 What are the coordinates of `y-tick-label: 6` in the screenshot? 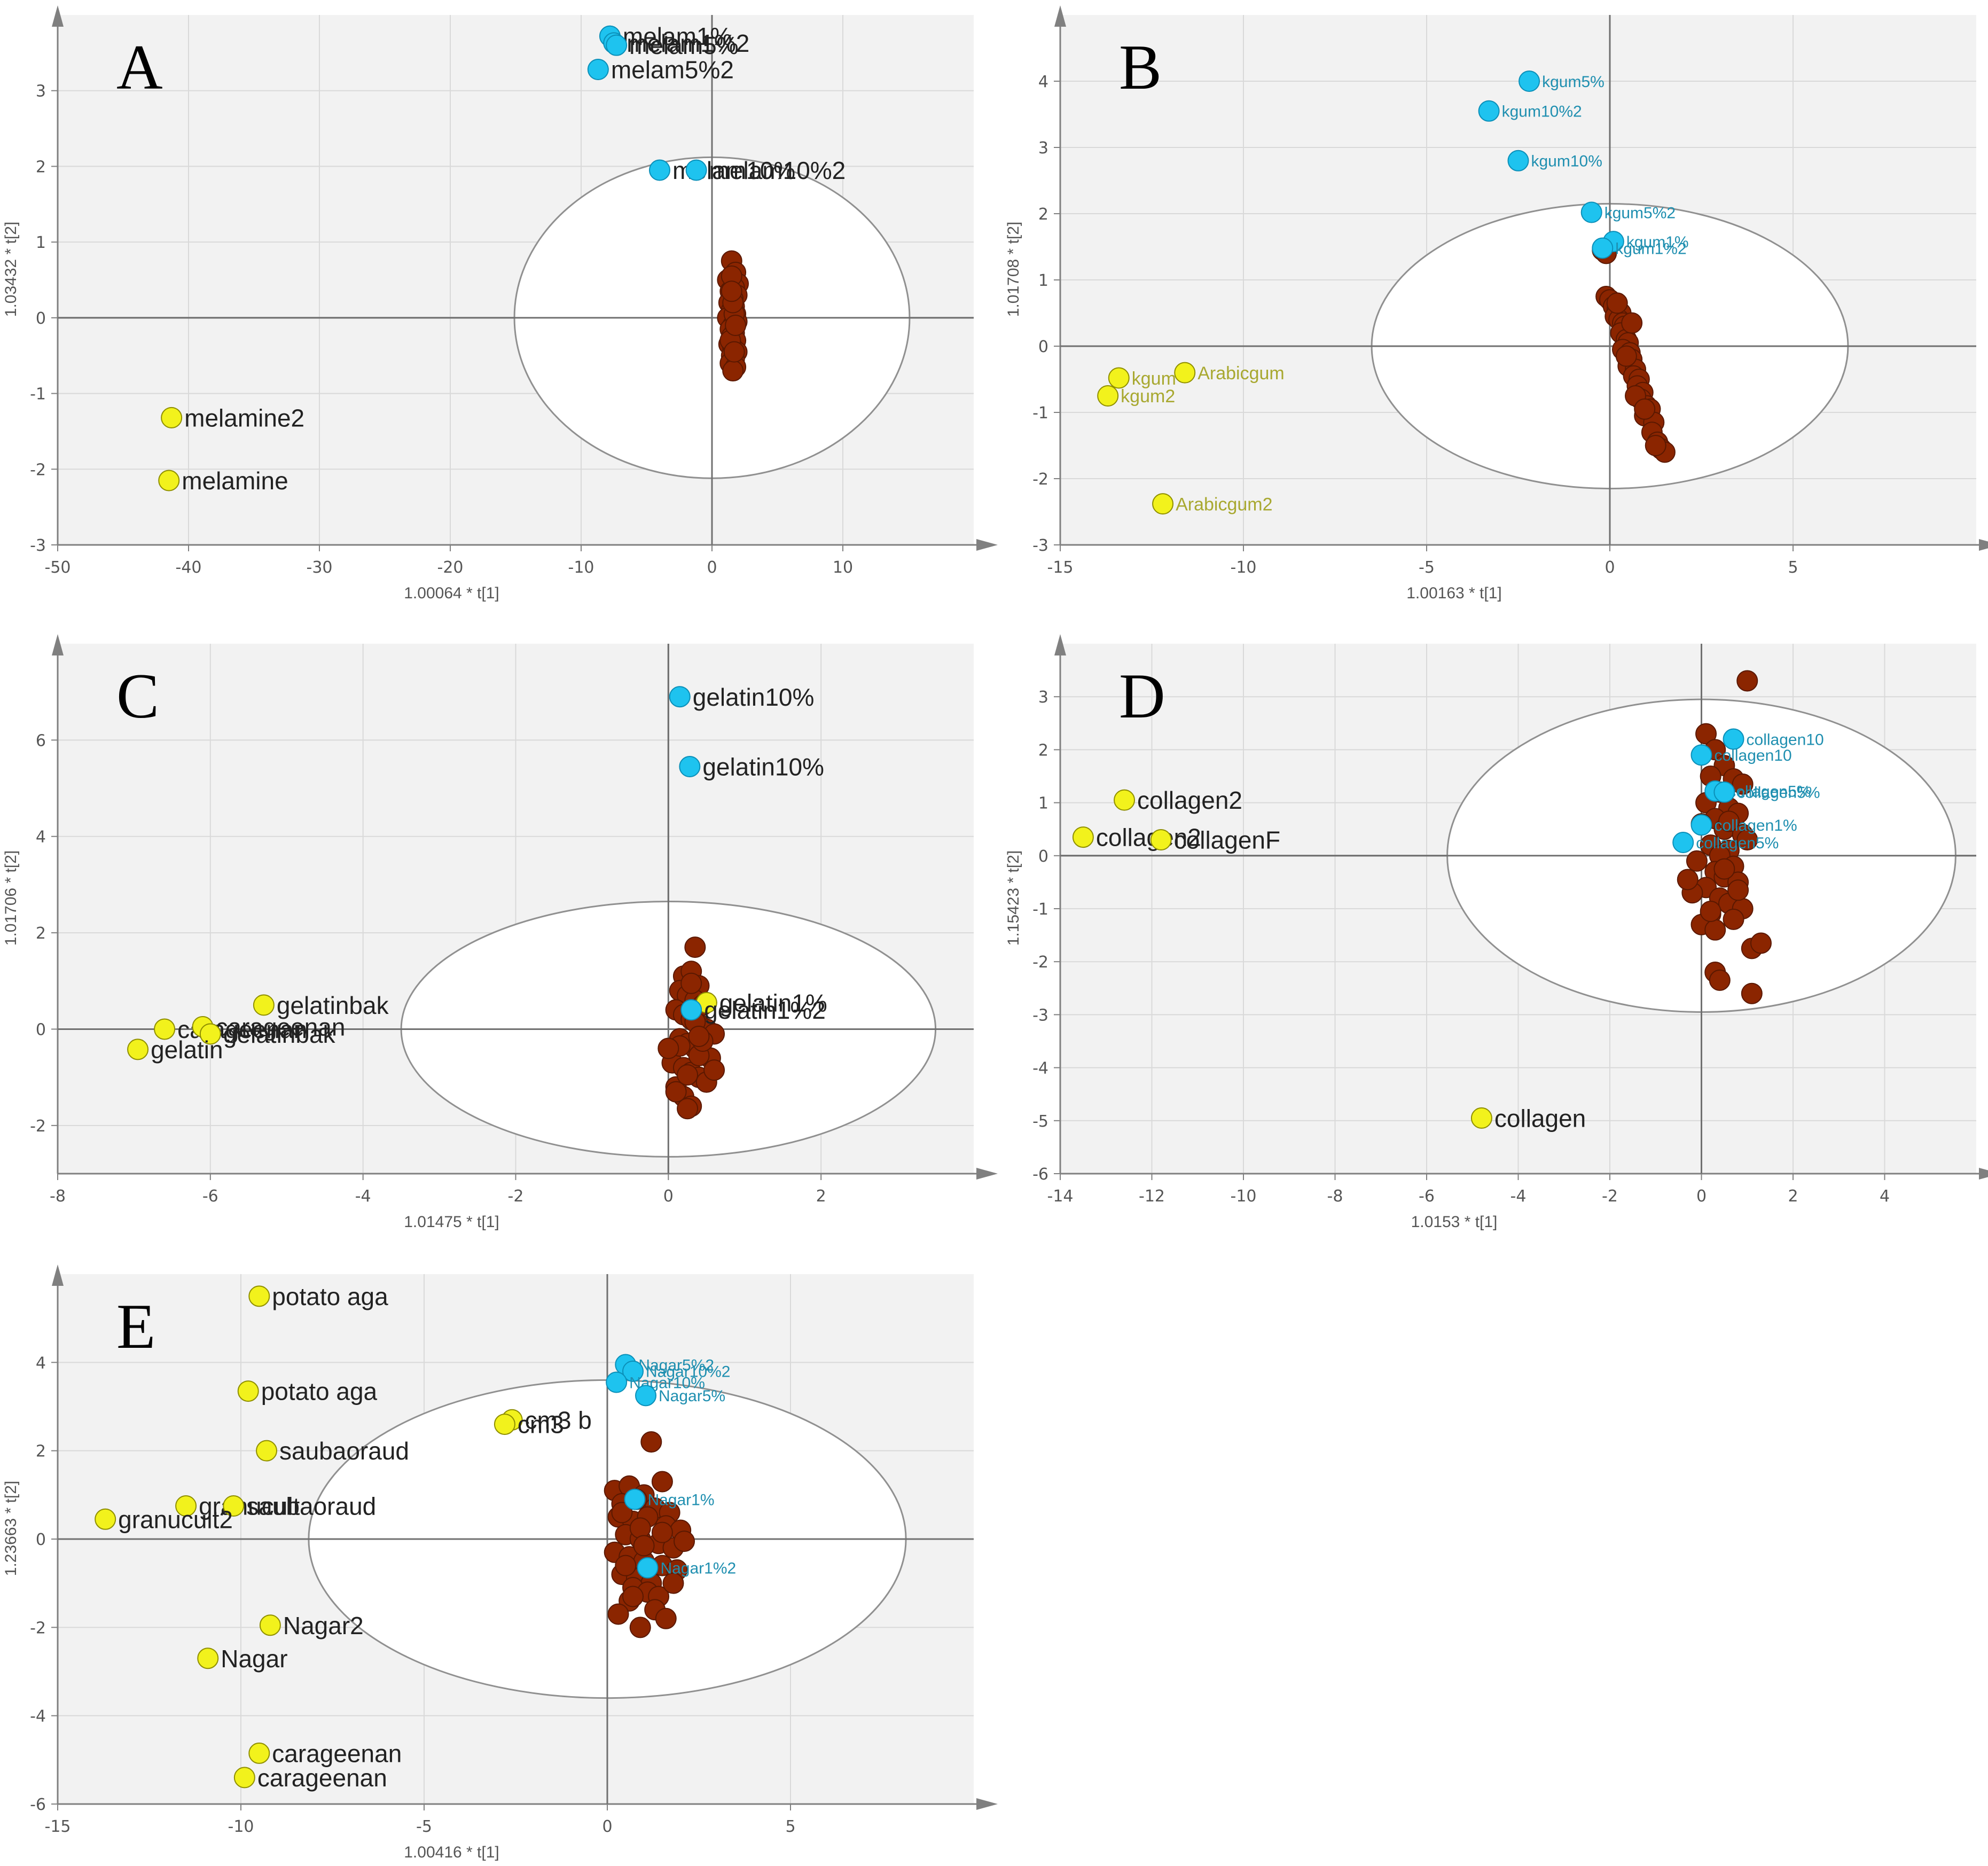 It's located at (41, 740).